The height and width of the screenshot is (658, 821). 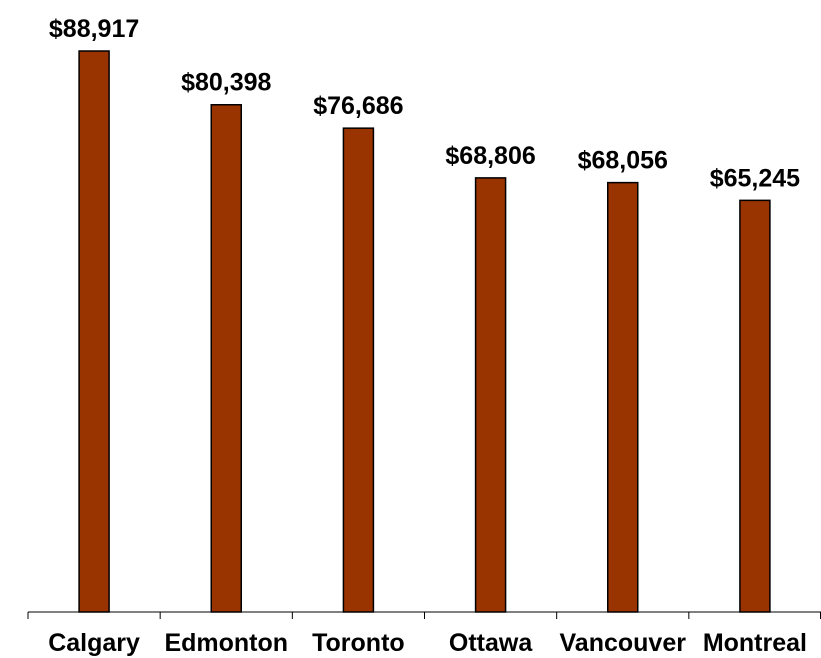 I want to click on bar-ottawa, so click(x=490, y=395).